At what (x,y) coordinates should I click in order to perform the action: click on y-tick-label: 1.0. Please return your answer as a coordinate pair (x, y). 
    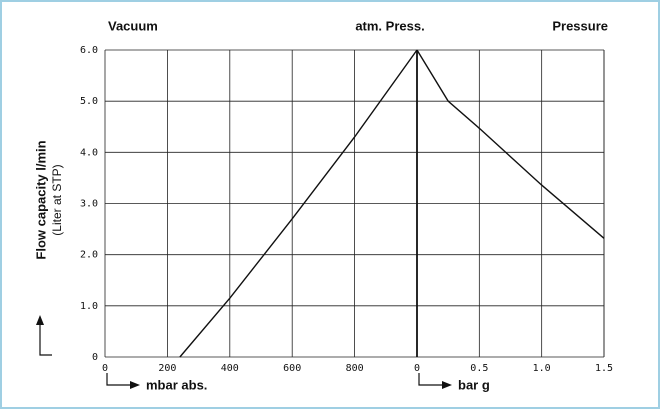
    Looking at the image, I should click on (89, 306).